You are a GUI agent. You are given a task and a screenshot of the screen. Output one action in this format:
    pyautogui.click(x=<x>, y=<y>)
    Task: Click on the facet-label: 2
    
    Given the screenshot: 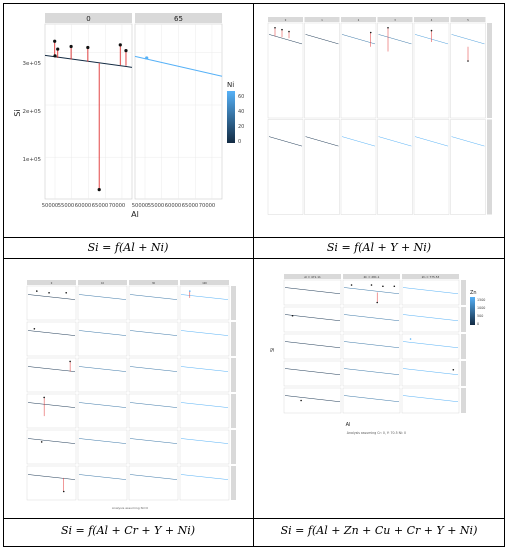 What is the action you would take?
    pyautogui.click(x=359, y=20)
    